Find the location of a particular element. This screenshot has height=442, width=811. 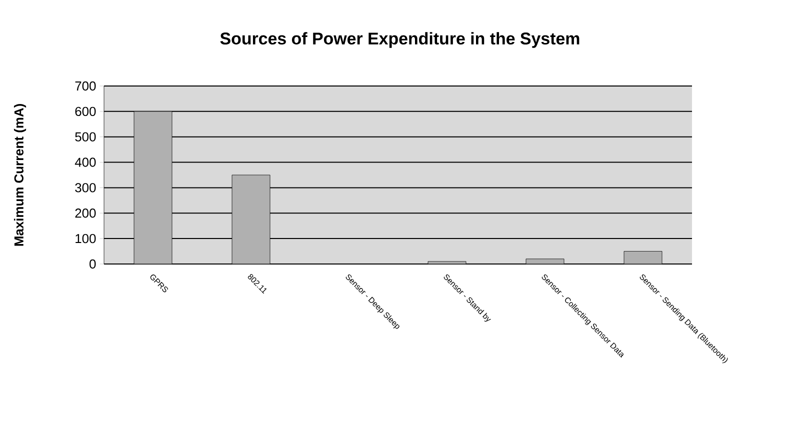

y-tick-label: 600 is located at coordinates (85, 111).